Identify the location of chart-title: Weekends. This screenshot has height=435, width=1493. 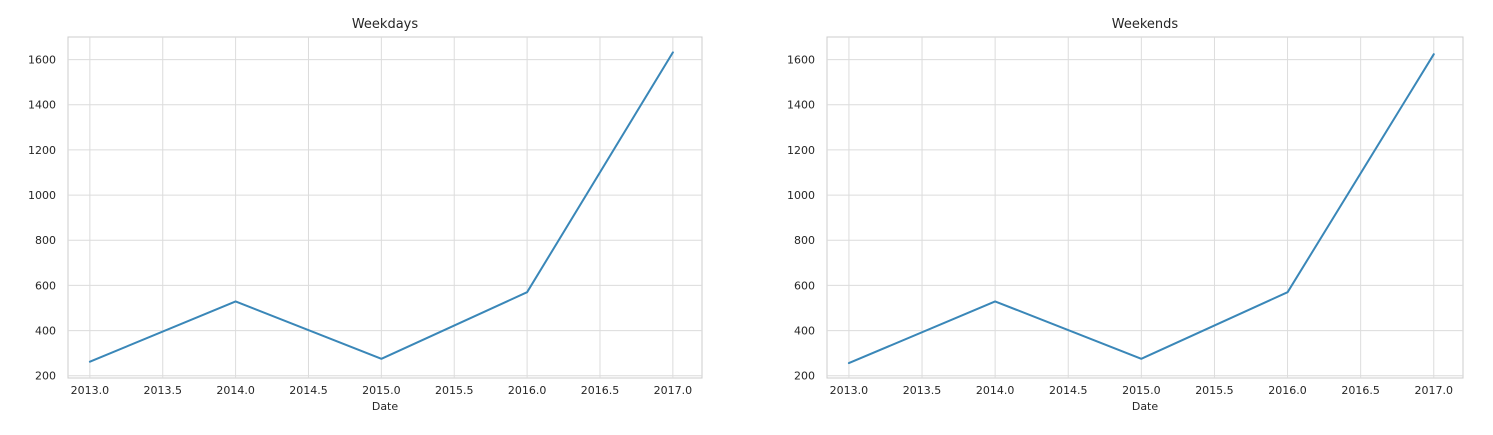
(1145, 24).